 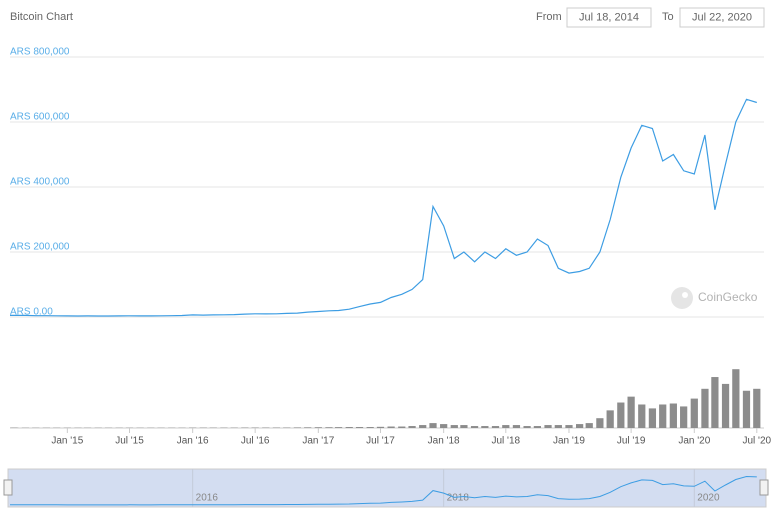 I want to click on y-tick-label: ARS 600,000, so click(x=40, y=117).